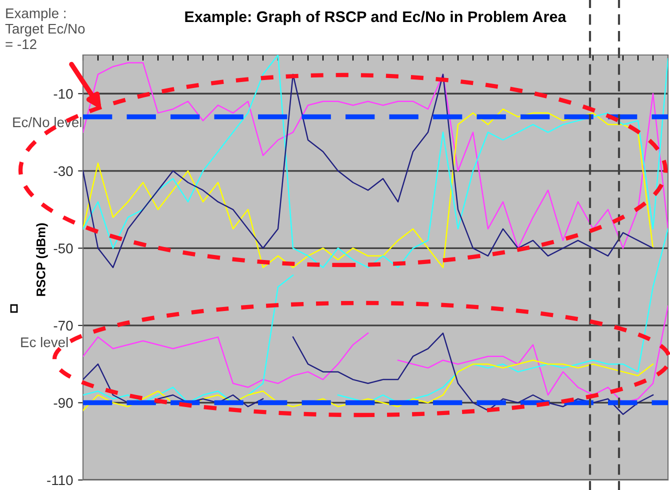 The width and height of the screenshot is (670, 490). What do you see at coordinates (47, 122) in the screenshot?
I see `text: Ec/No level` at bounding box center [47, 122].